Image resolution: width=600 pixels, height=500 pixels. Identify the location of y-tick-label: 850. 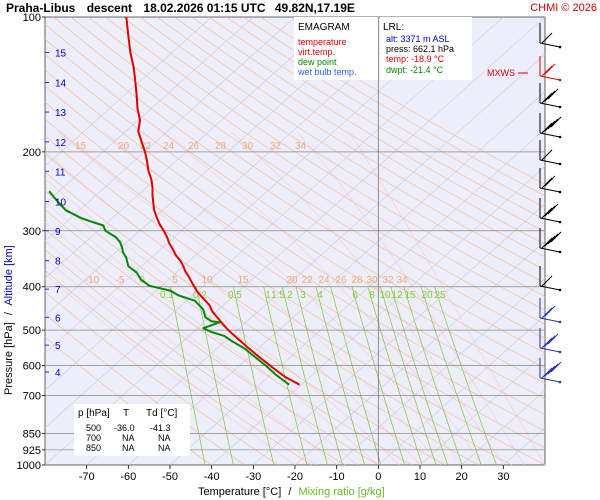
(32, 434).